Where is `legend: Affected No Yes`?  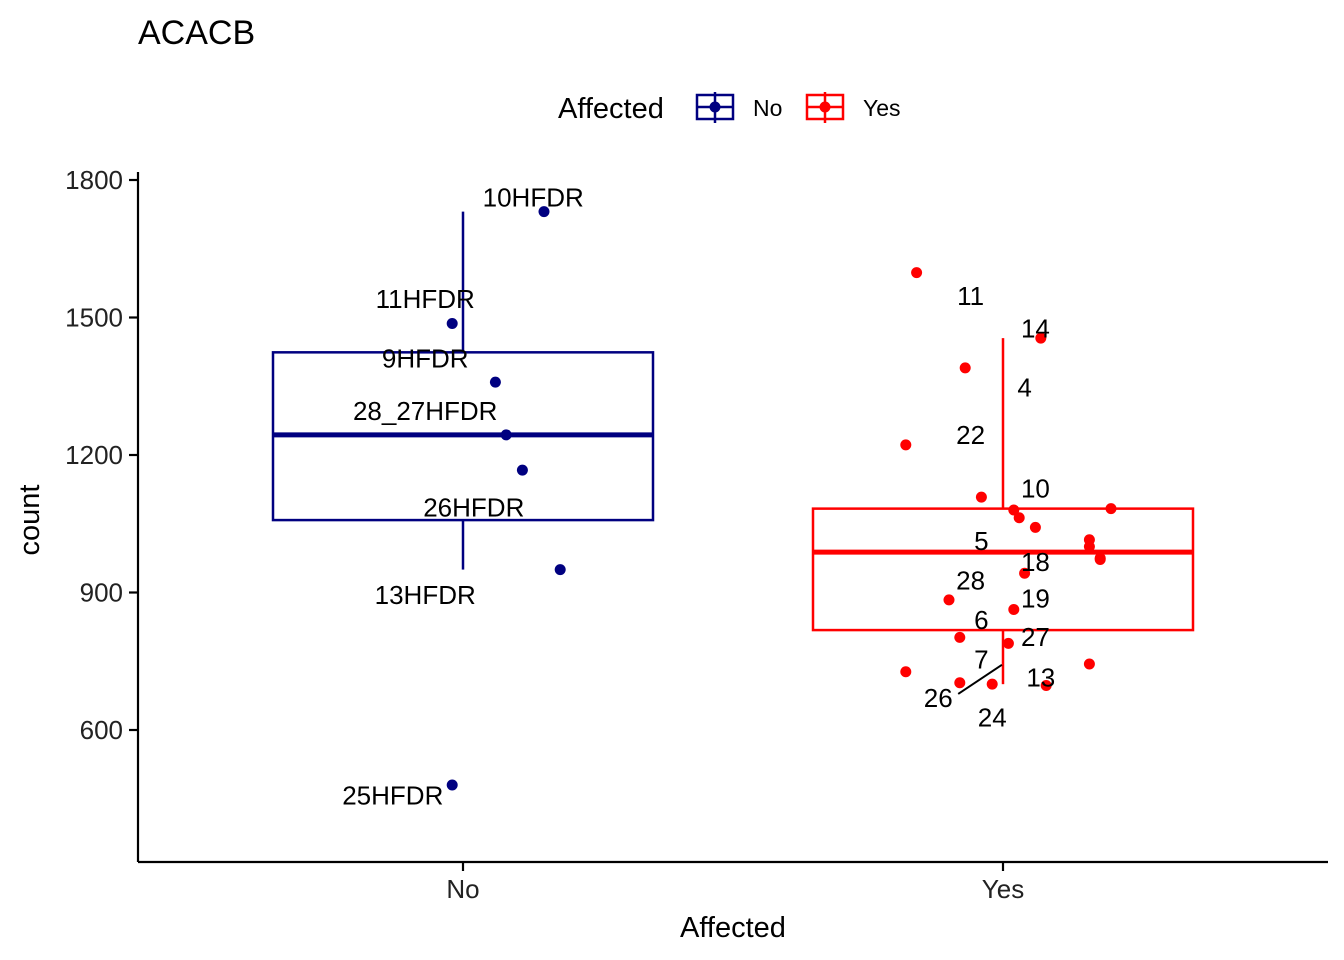
legend: Affected No Yes is located at coordinates (729, 108).